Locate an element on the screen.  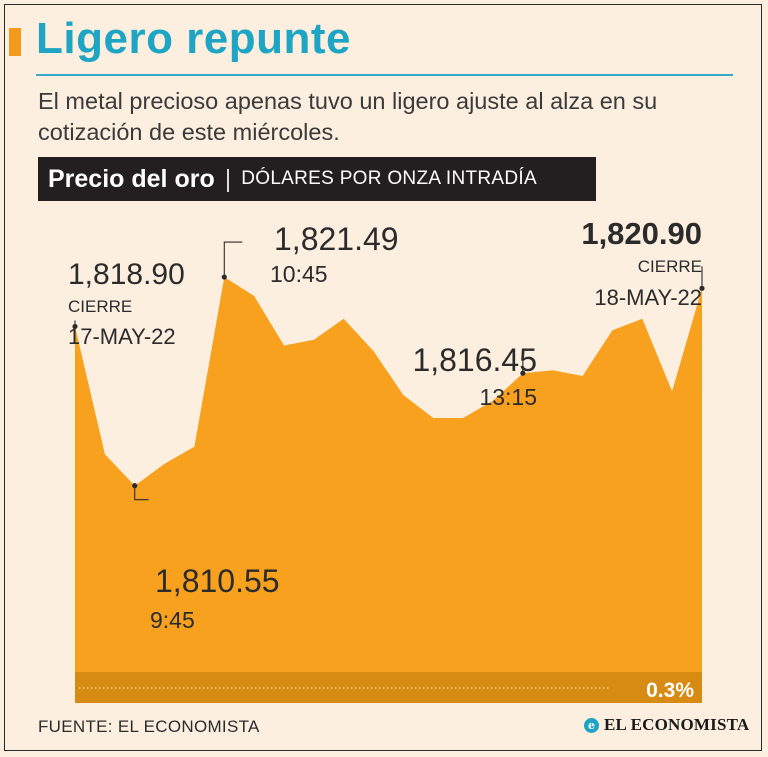
annotation-close-date: 18-MAY-22 is located at coordinates (648, 297).